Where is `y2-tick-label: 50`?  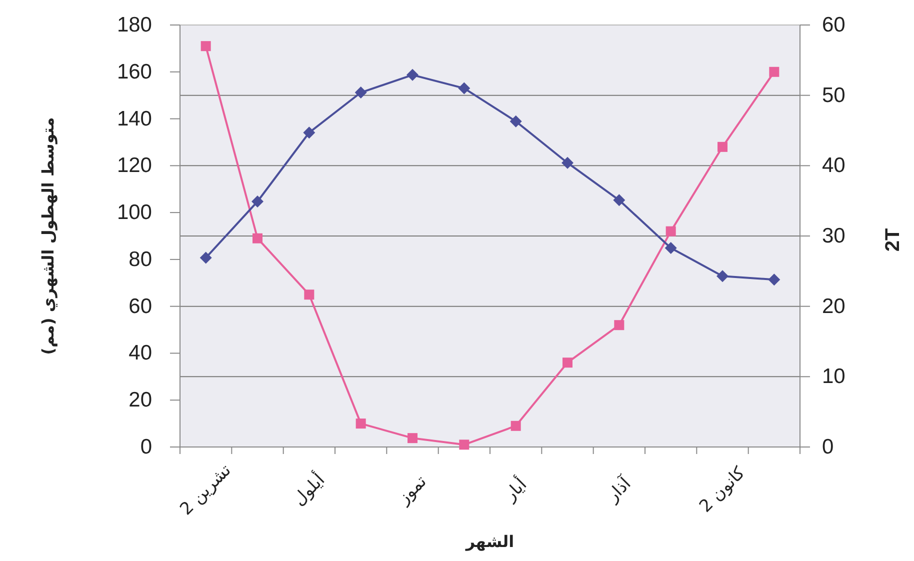
y2-tick-label: 50 is located at coordinates (834, 95).